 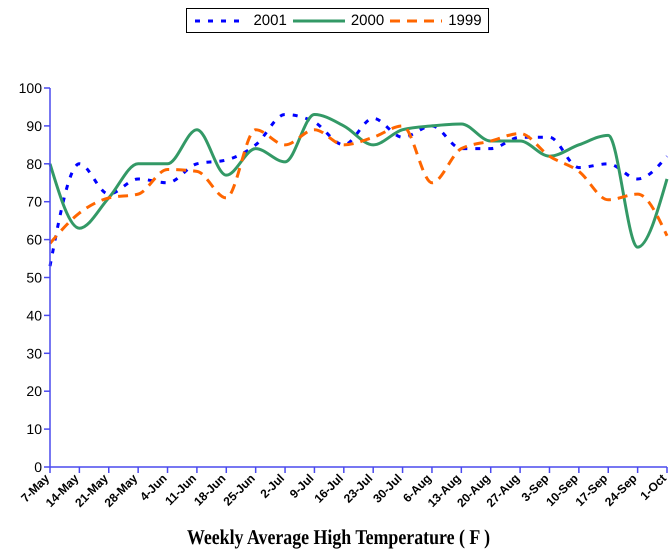 I want to click on y-tick-label: 30, so click(x=34, y=353).